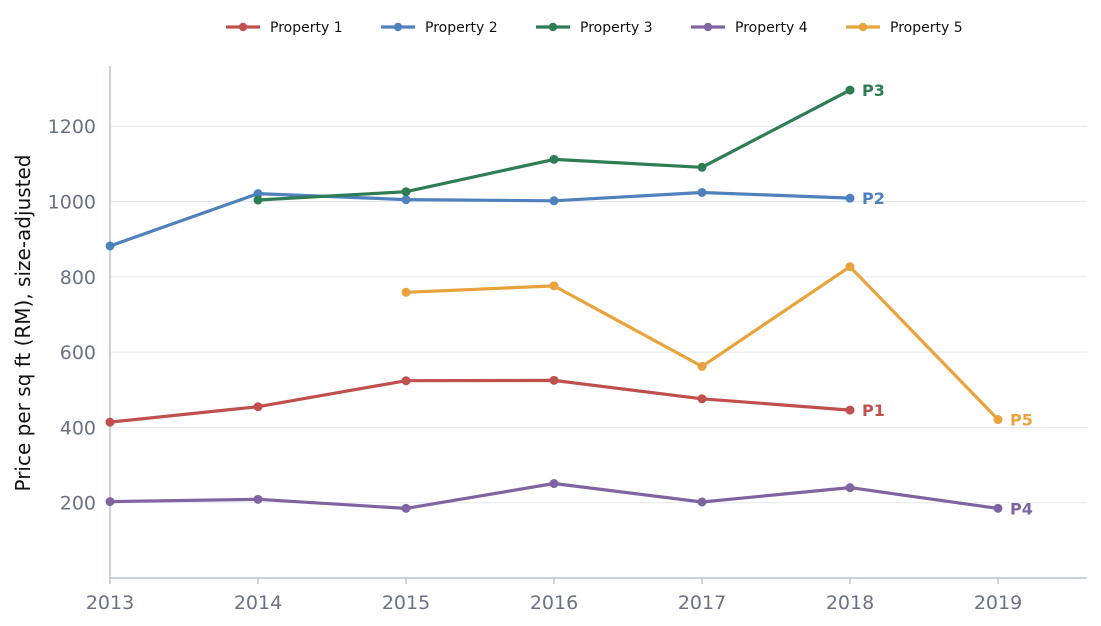 The image size is (1101, 626). Describe the element at coordinates (78, 504) in the screenshot. I see `y-tick-label: 200` at that location.